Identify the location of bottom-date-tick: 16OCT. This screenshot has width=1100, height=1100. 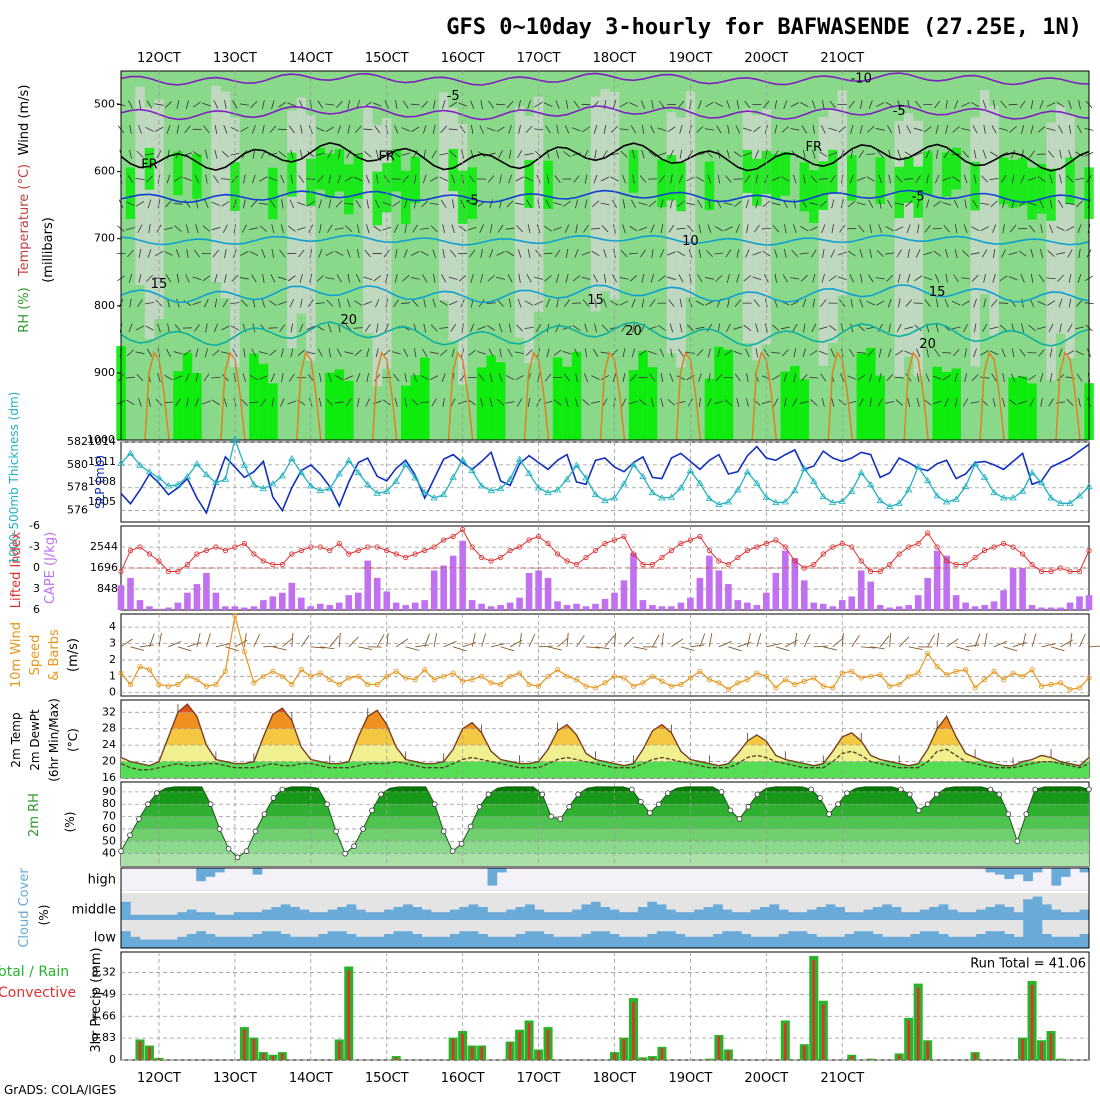
(463, 1078).